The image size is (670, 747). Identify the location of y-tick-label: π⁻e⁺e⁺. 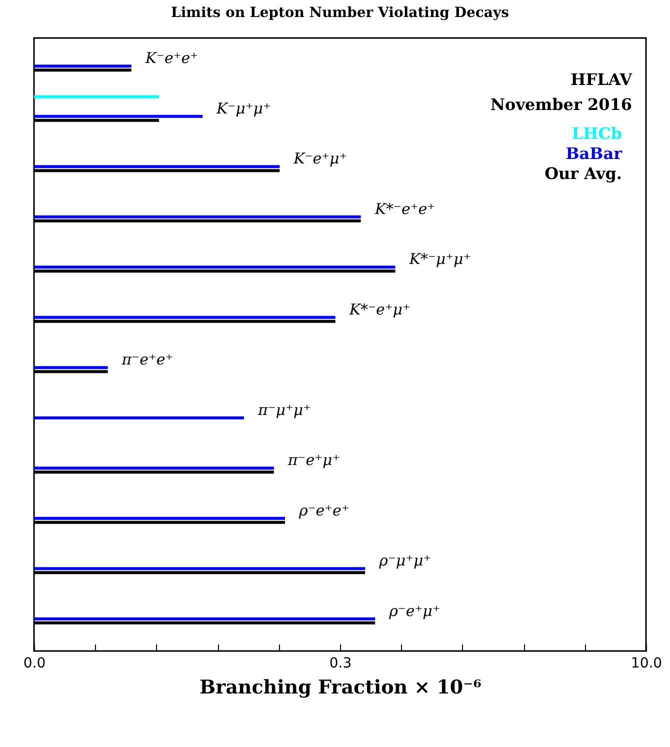
(147, 359).